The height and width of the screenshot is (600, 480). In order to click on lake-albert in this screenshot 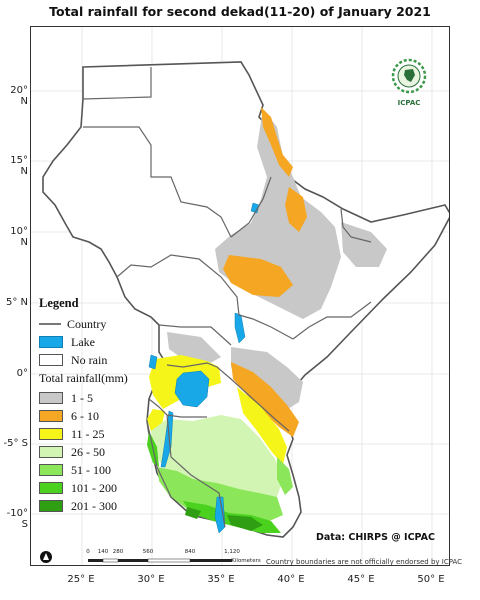, I will do `click(153, 362)`.